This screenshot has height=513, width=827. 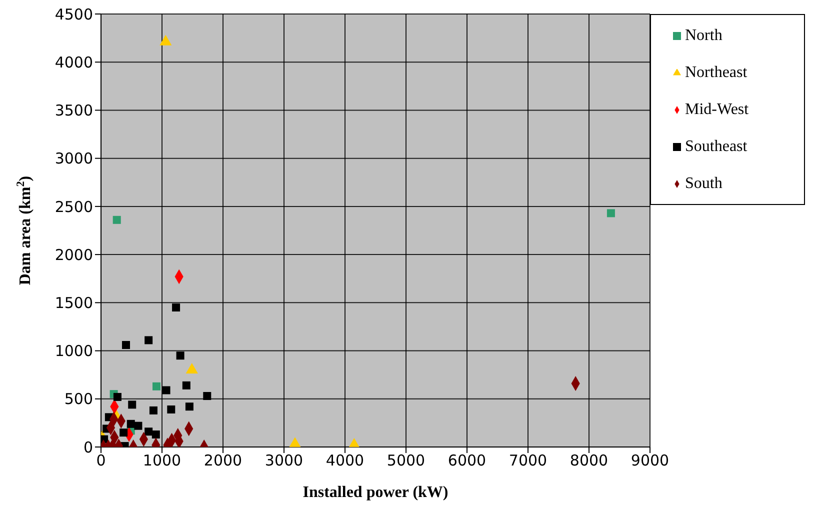 What do you see at coordinates (716, 146) in the screenshot?
I see `legend-label: Southeast` at bounding box center [716, 146].